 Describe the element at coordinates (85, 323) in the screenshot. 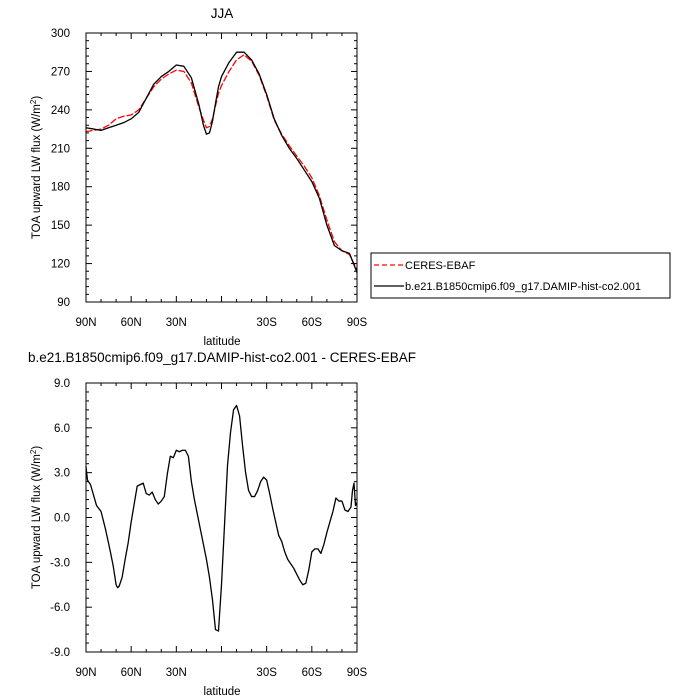

I see `chart0-x-tick-label: 90N` at that location.